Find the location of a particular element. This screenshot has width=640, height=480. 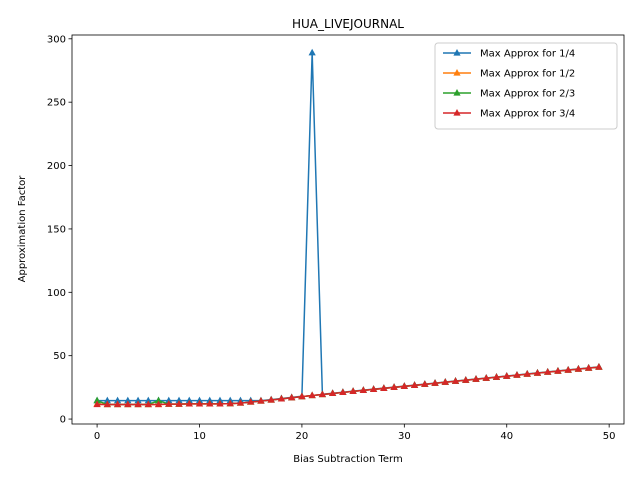

y-axis-label: Approximation Factor is located at coordinates (22, 229).